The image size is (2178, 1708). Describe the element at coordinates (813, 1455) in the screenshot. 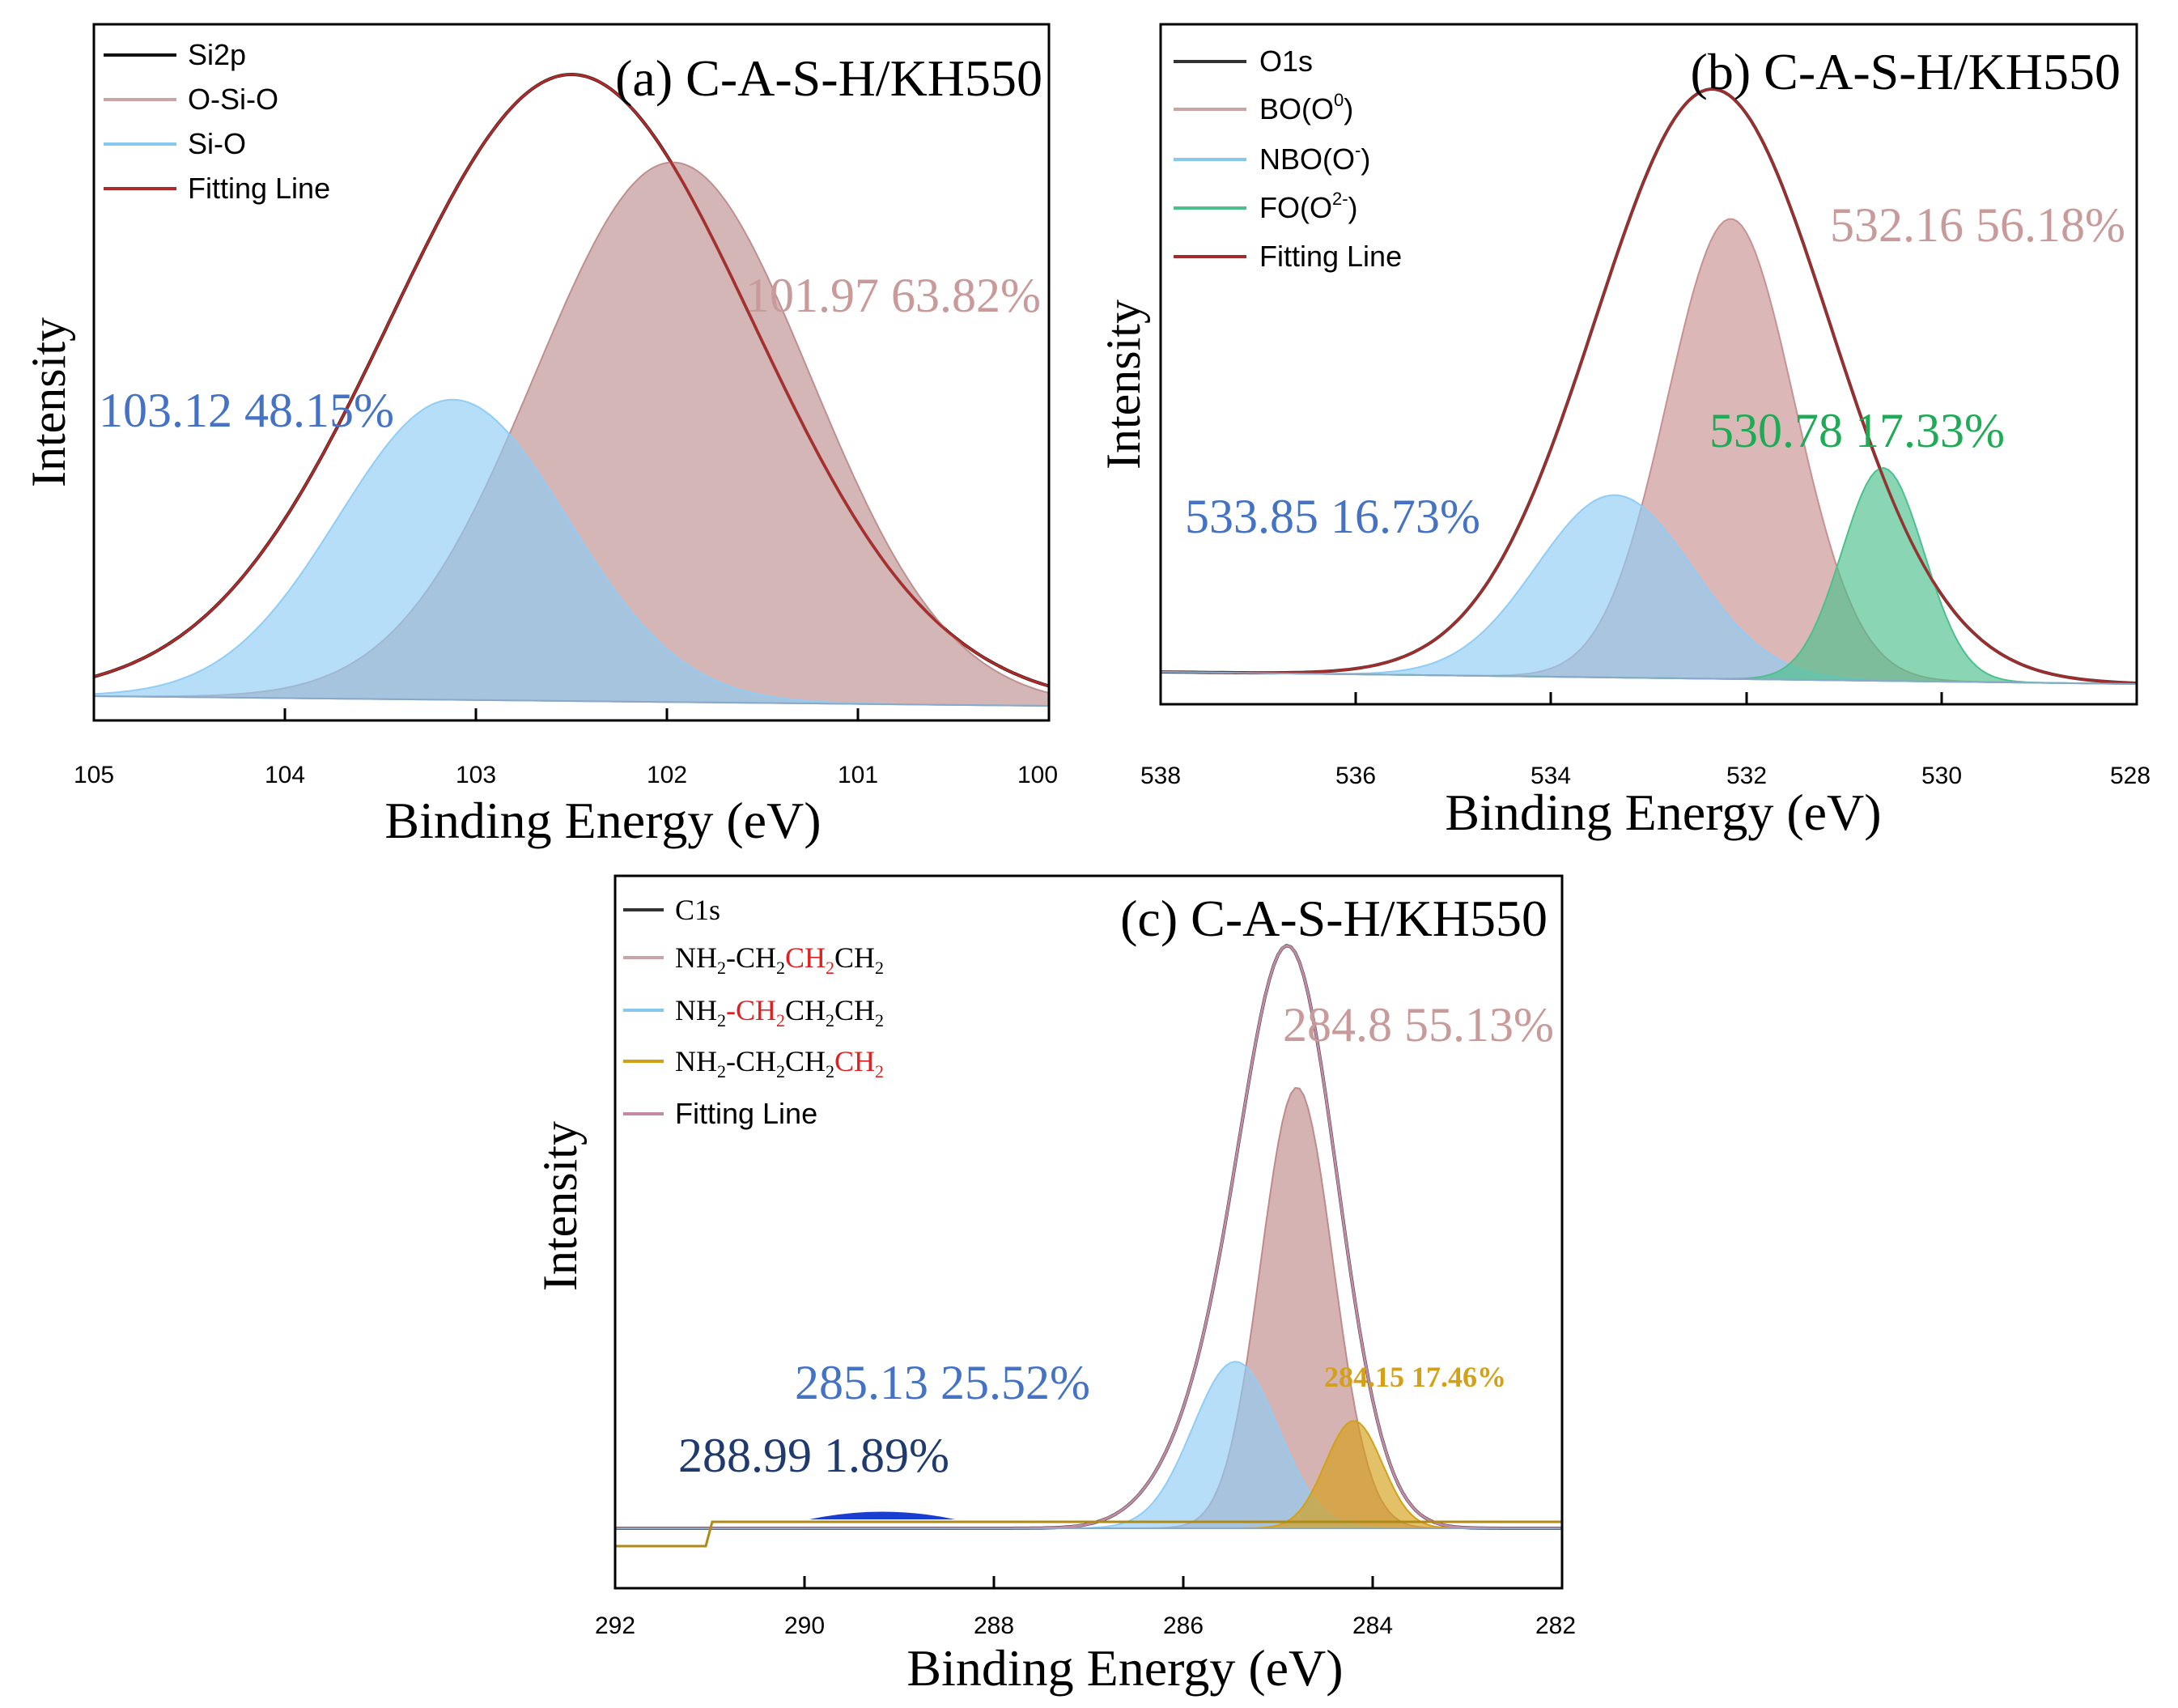

I see `panel-c-annotation-carboxyl: 288.99 1.89%` at that location.